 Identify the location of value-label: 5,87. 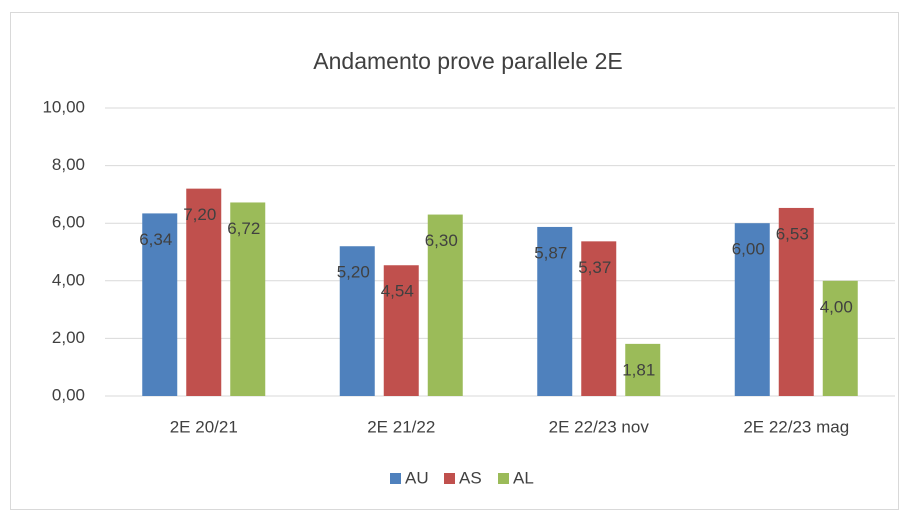
(550, 252).